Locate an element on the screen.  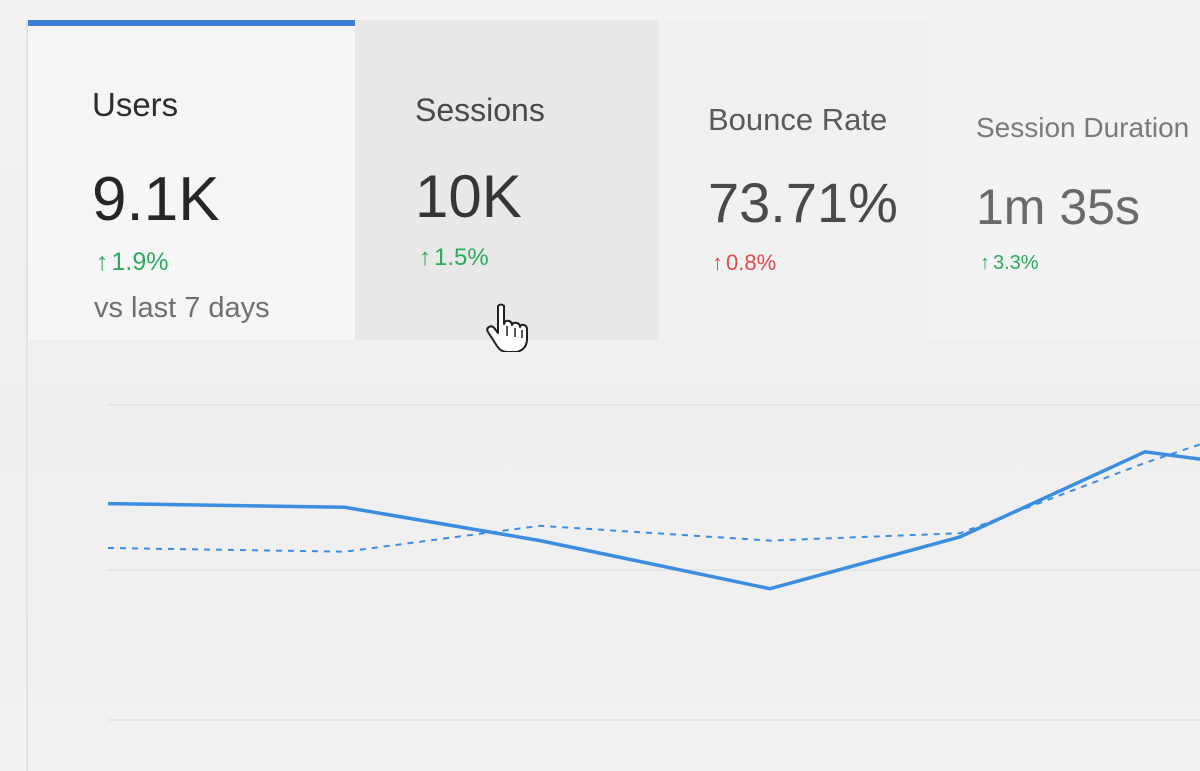
hand-pointer-icon is located at coordinates (507, 327).